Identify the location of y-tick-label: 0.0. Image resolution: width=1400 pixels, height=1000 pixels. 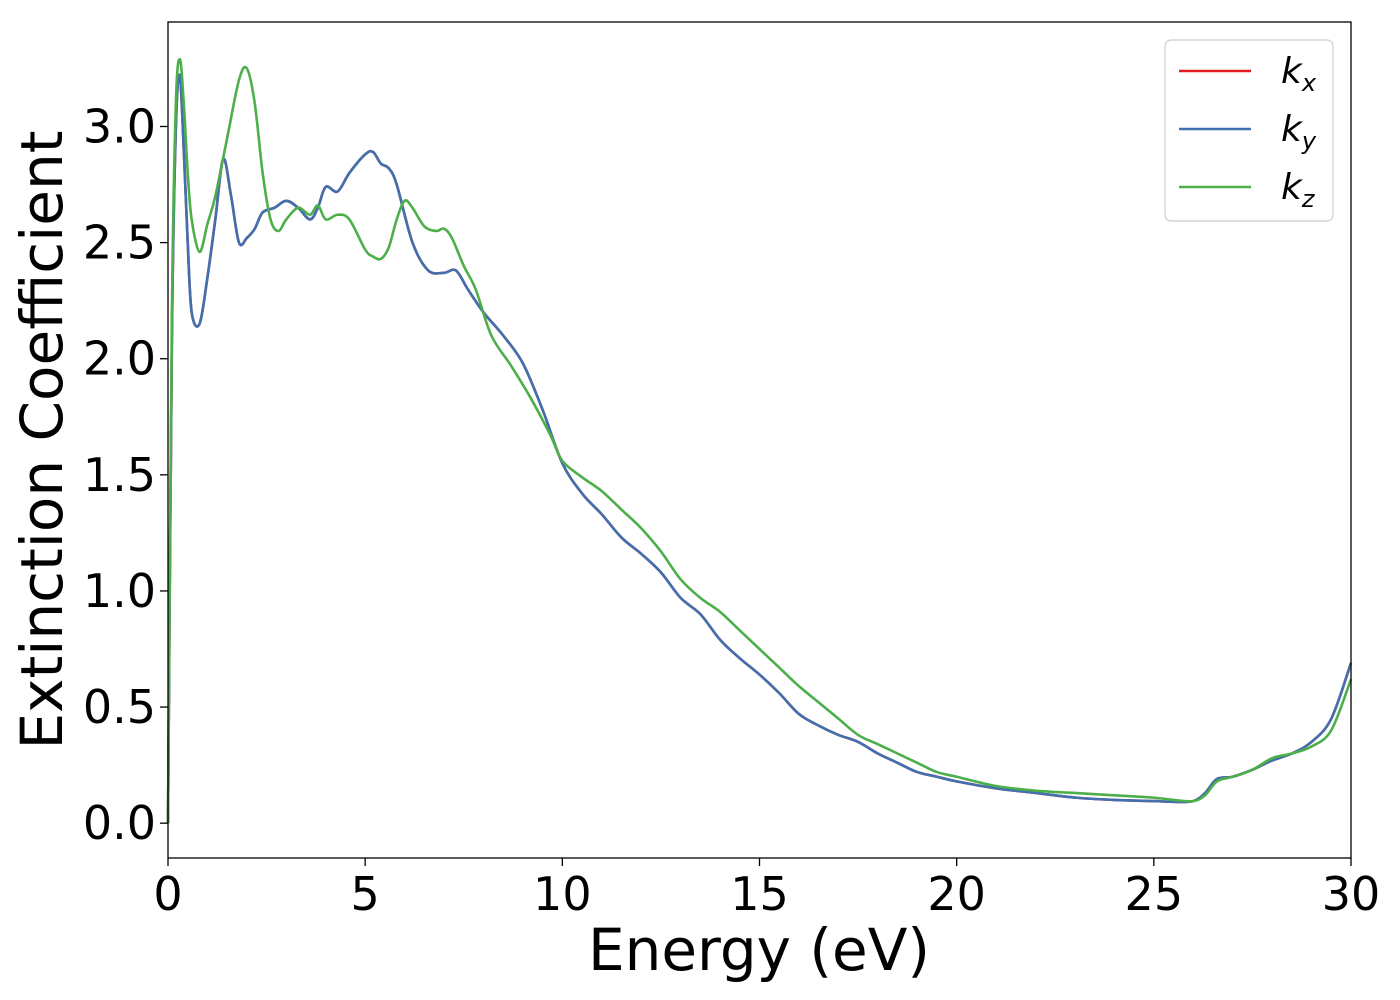
(119, 823).